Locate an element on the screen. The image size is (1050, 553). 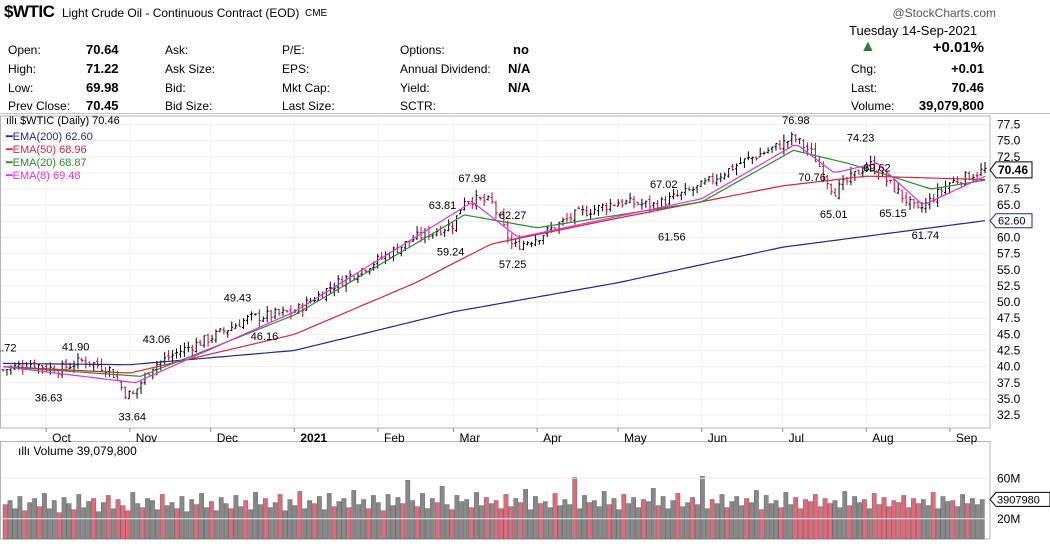
brand-link: @StockCharts.com is located at coordinates (944, 13).